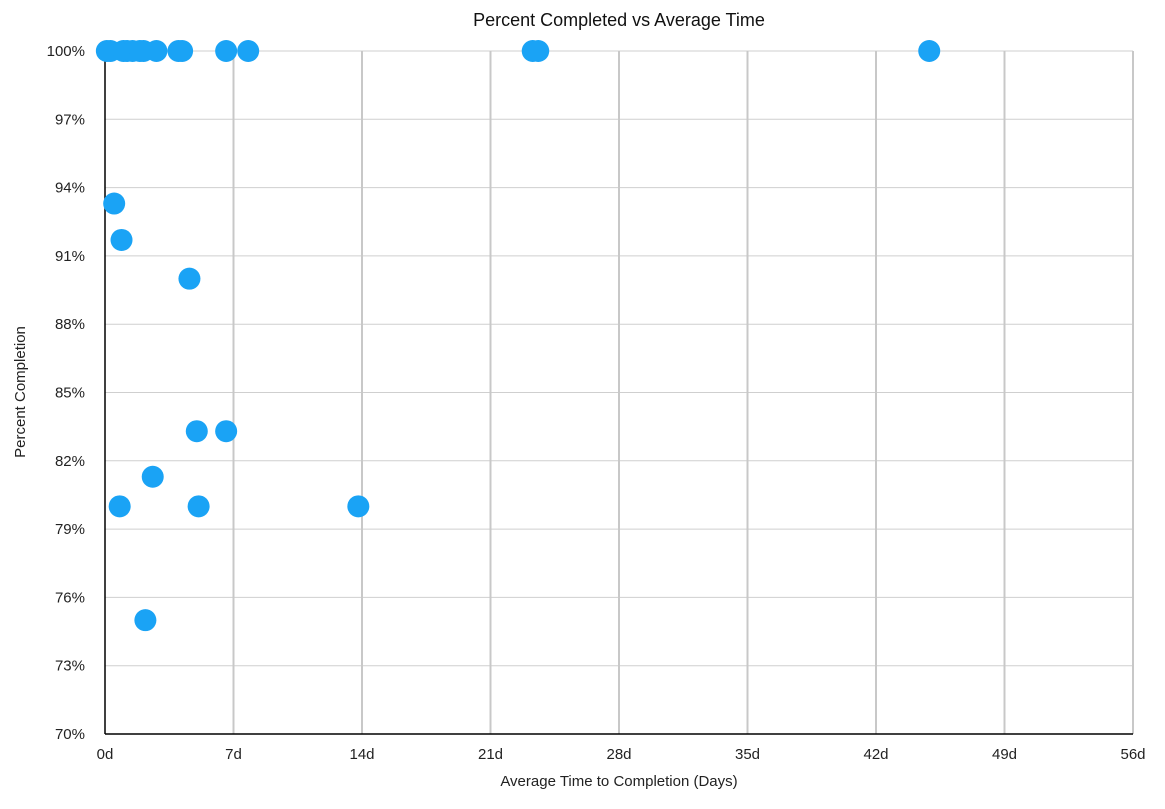  I want to click on x-tick-label: 0d, so click(105, 754).